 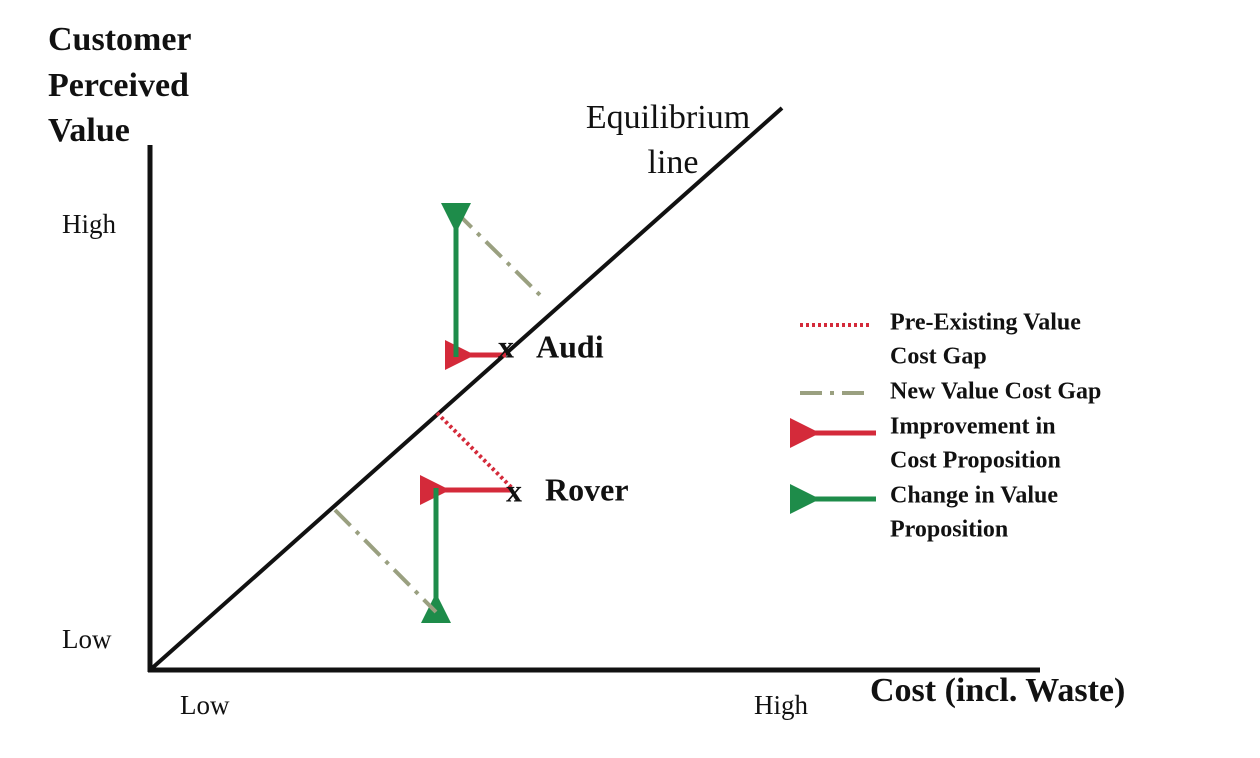 What do you see at coordinates (87, 639) in the screenshot?
I see `y-low-label: Low` at bounding box center [87, 639].